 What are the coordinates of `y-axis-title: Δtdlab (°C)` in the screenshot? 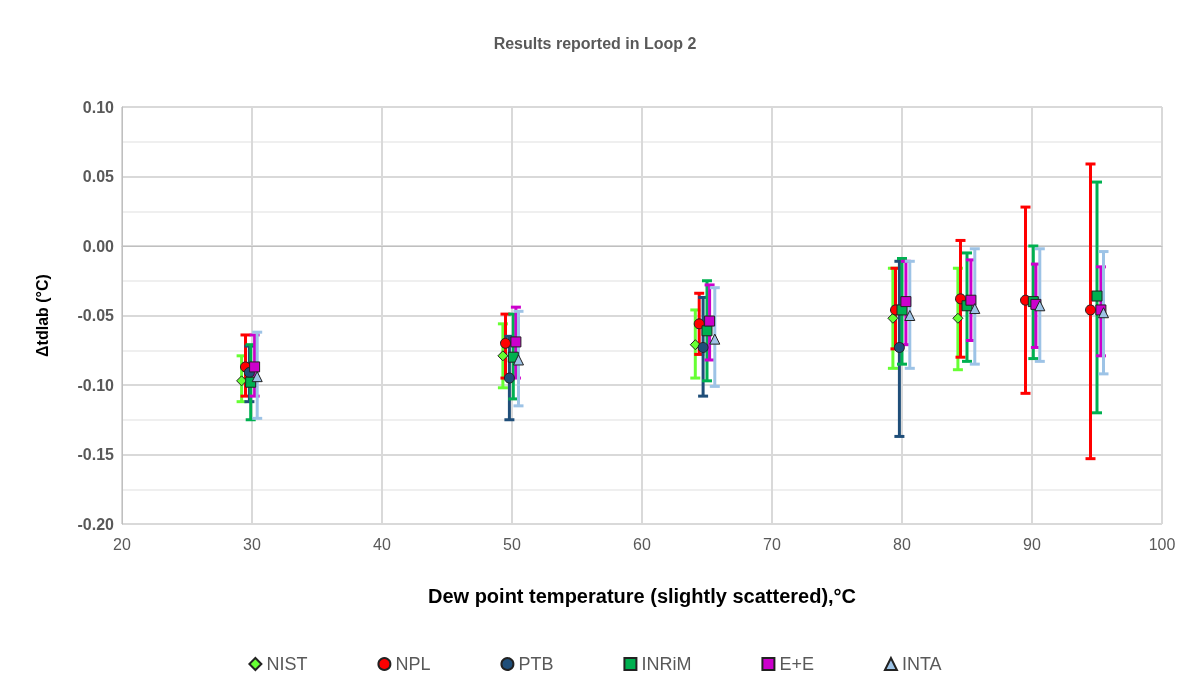 It's located at (42, 315).